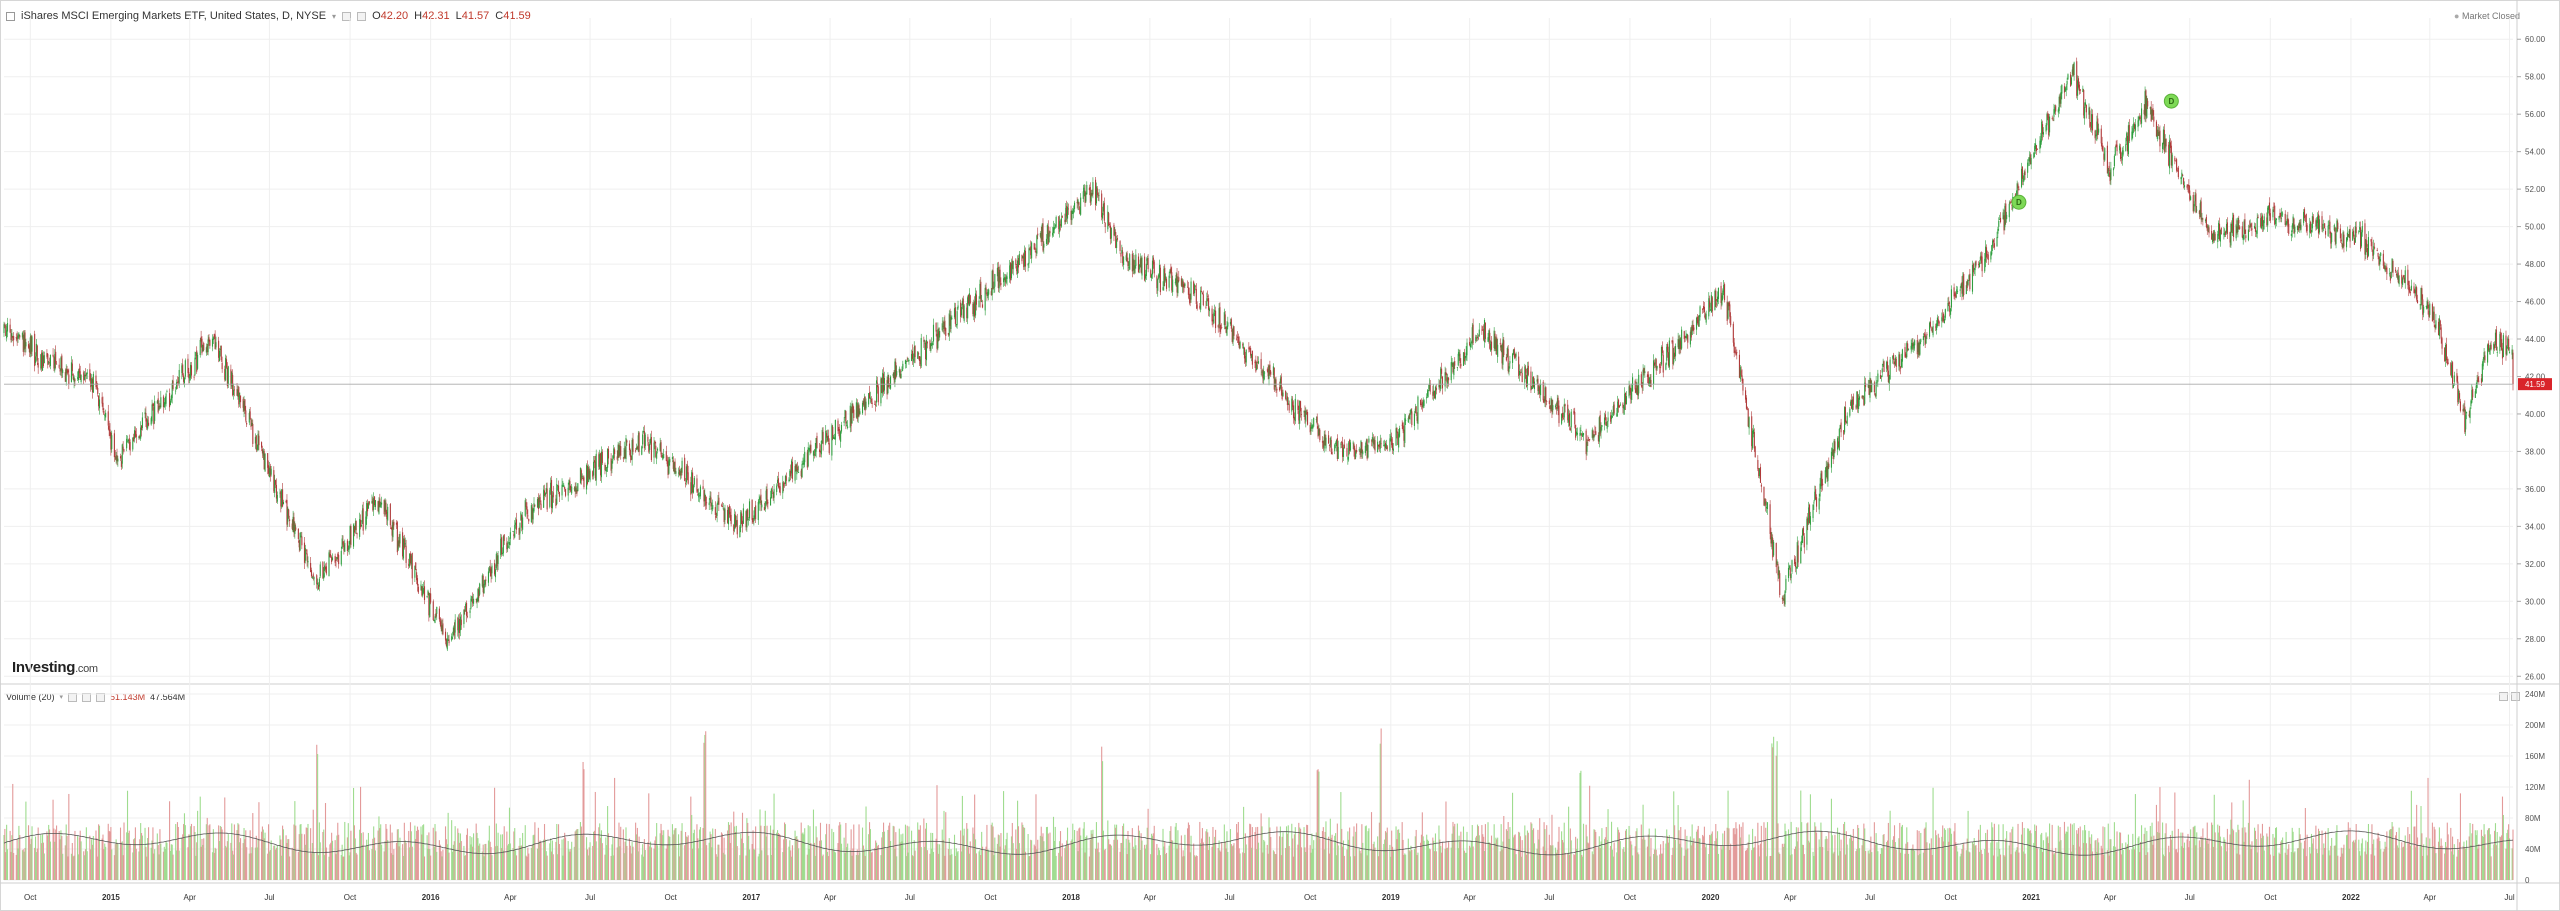 Image resolution: width=2560 pixels, height=911 pixels. I want to click on close-icon, so click(362, 16).